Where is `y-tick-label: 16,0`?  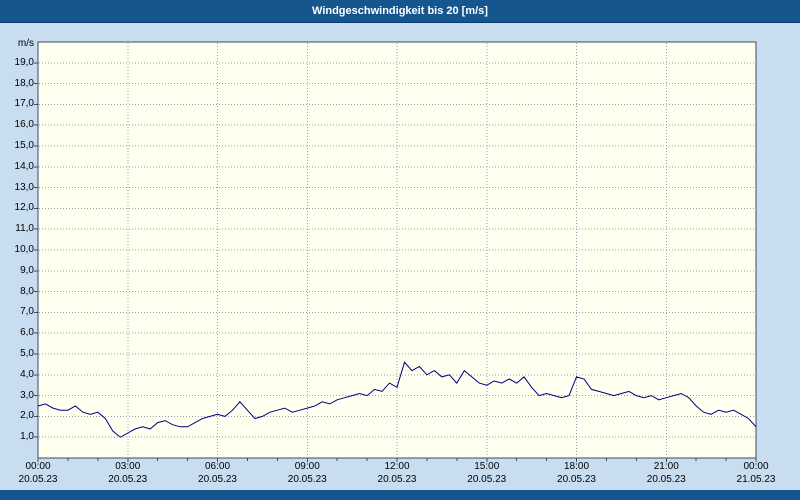 y-tick-label: 16,0 is located at coordinates (24, 125).